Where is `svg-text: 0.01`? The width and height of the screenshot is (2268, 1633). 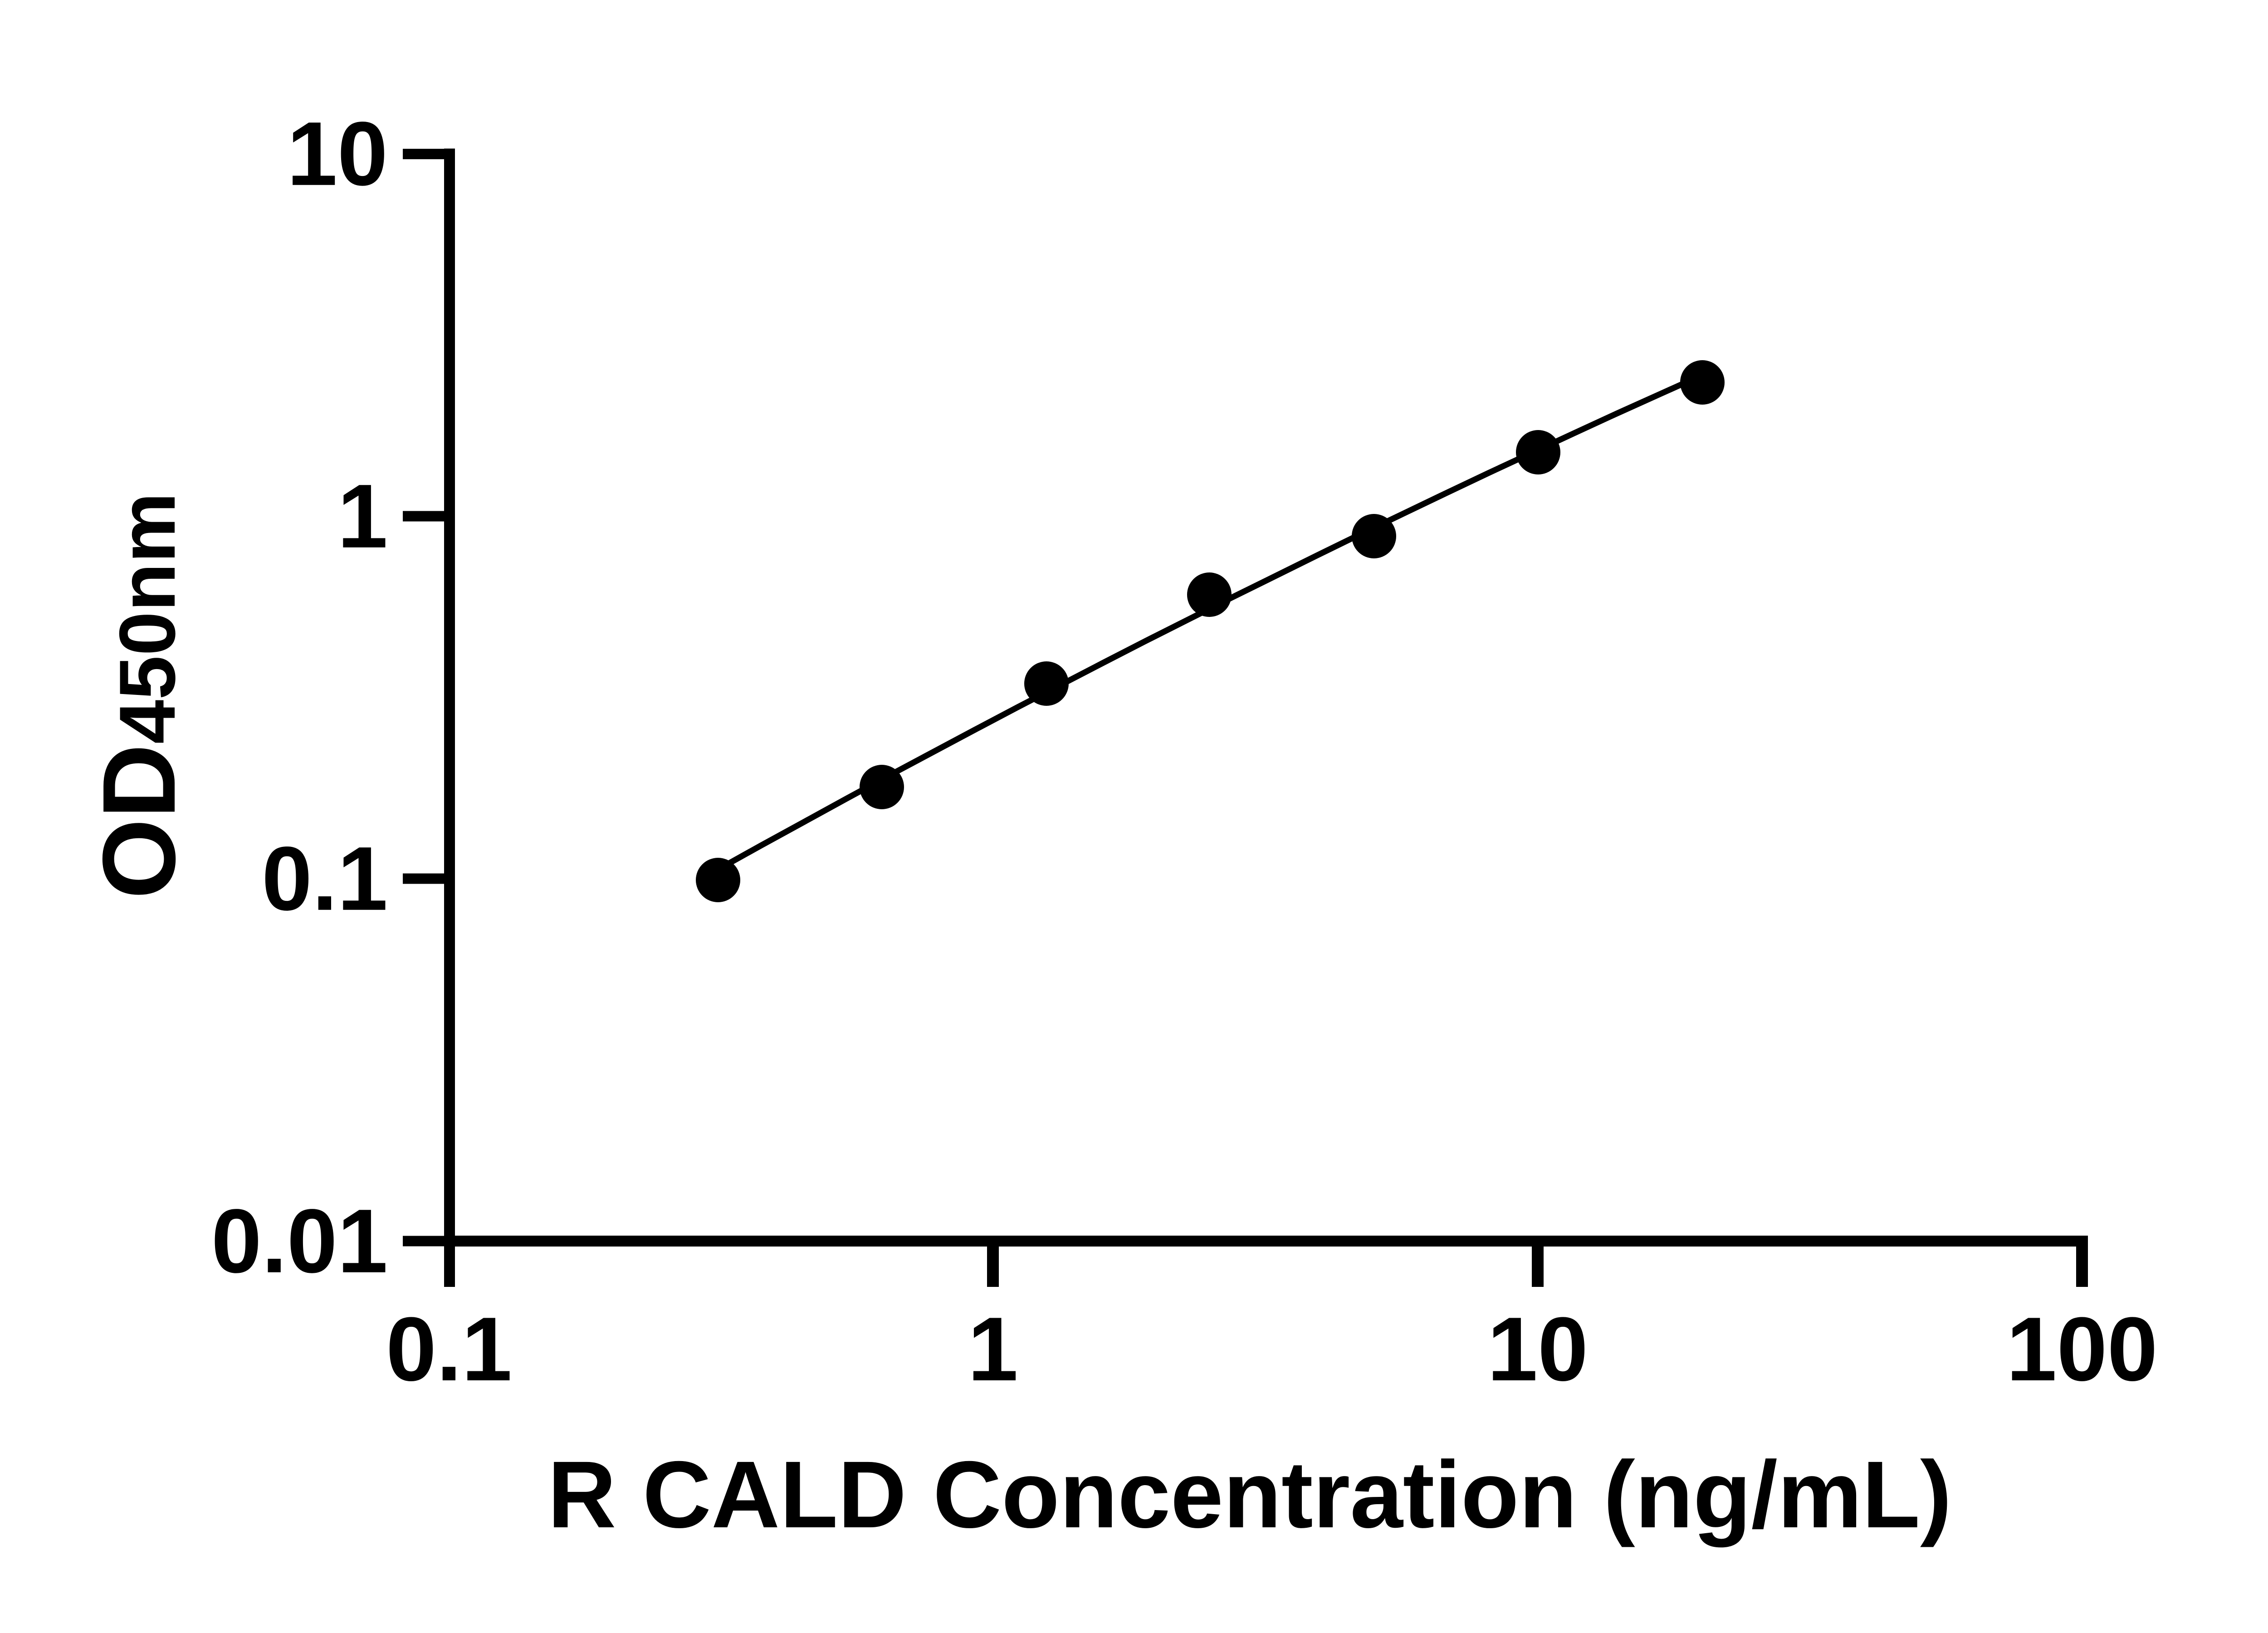 svg-text: 0.01 is located at coordinates (299, 1241).